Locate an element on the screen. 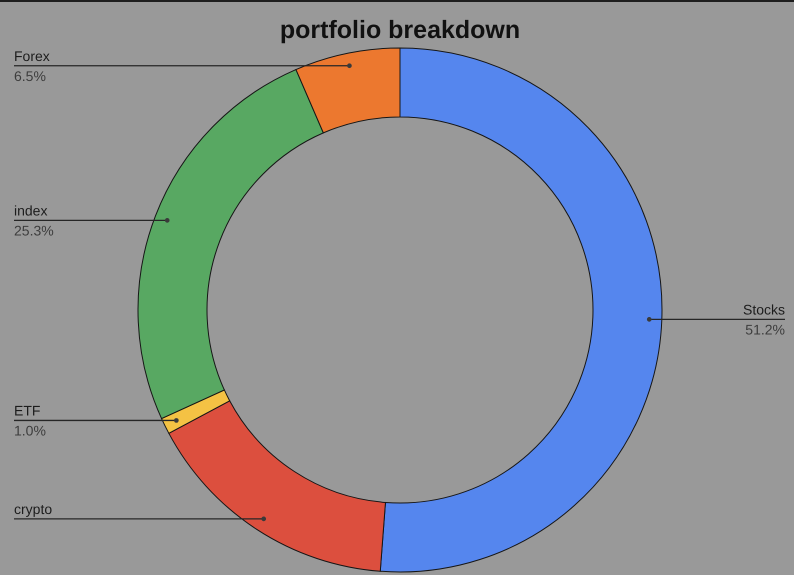 This screenshot has height=575, width=794. data-label: 51.2% is located at coordinates (765, 329).